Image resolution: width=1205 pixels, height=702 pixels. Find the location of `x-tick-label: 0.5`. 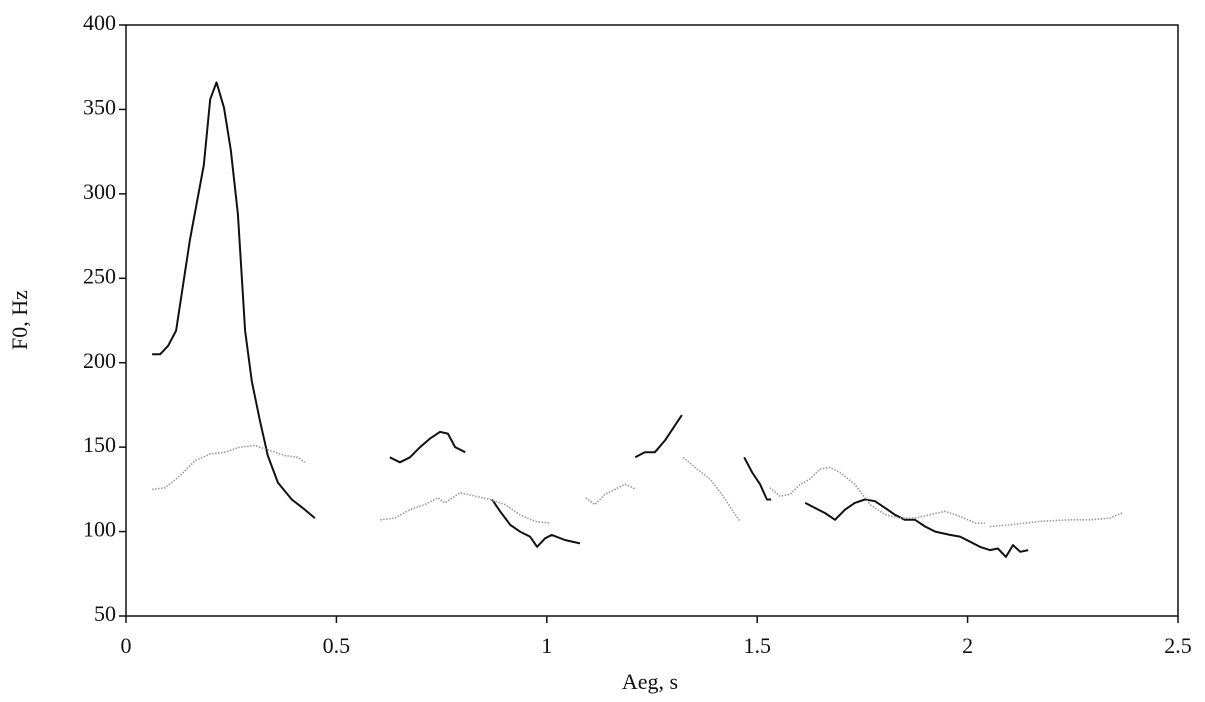

x-tick-label: 0.5 is located at coordinates (337, 645).